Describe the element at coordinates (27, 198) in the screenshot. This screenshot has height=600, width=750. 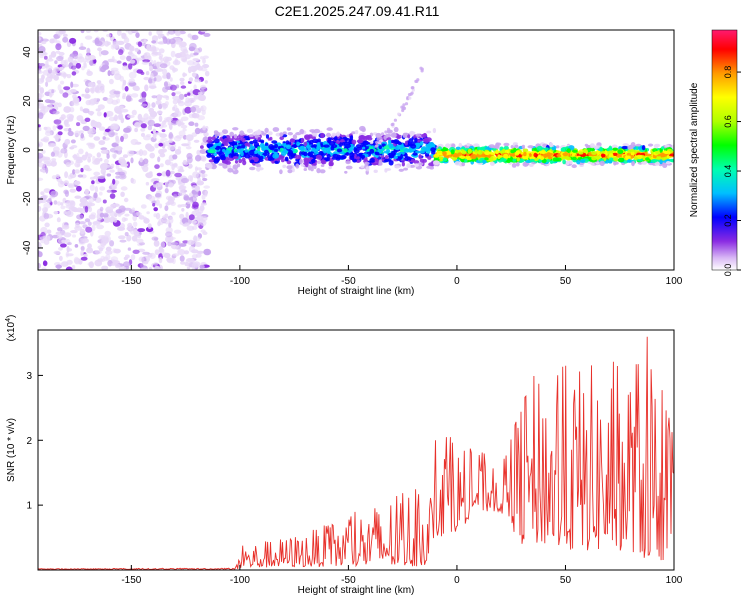
I see `y-tick-label: -20` at that location.